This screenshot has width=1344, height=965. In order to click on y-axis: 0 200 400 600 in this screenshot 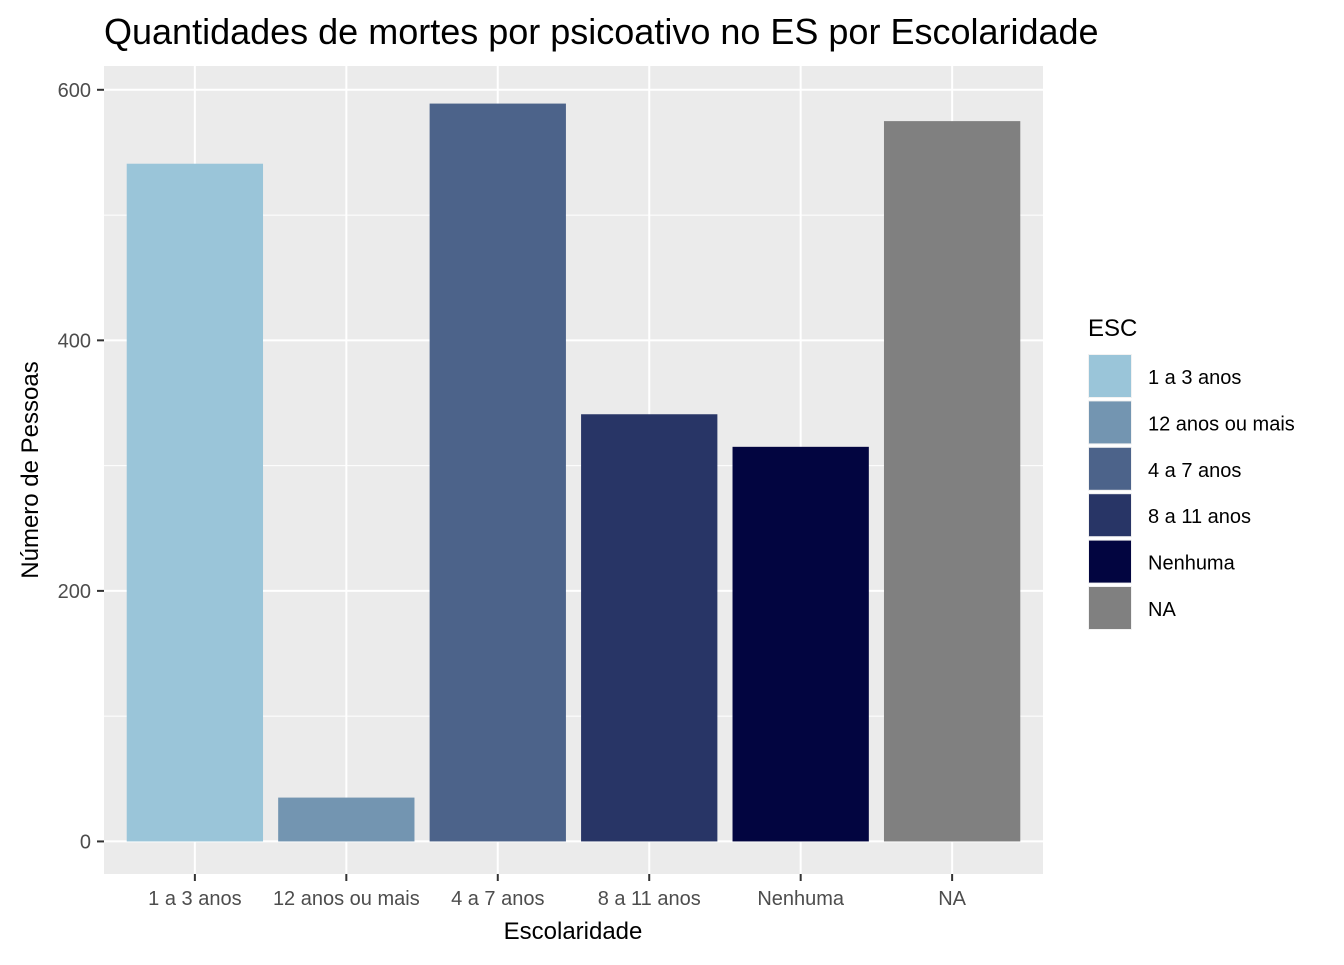, I will do `click(81, 466)`.